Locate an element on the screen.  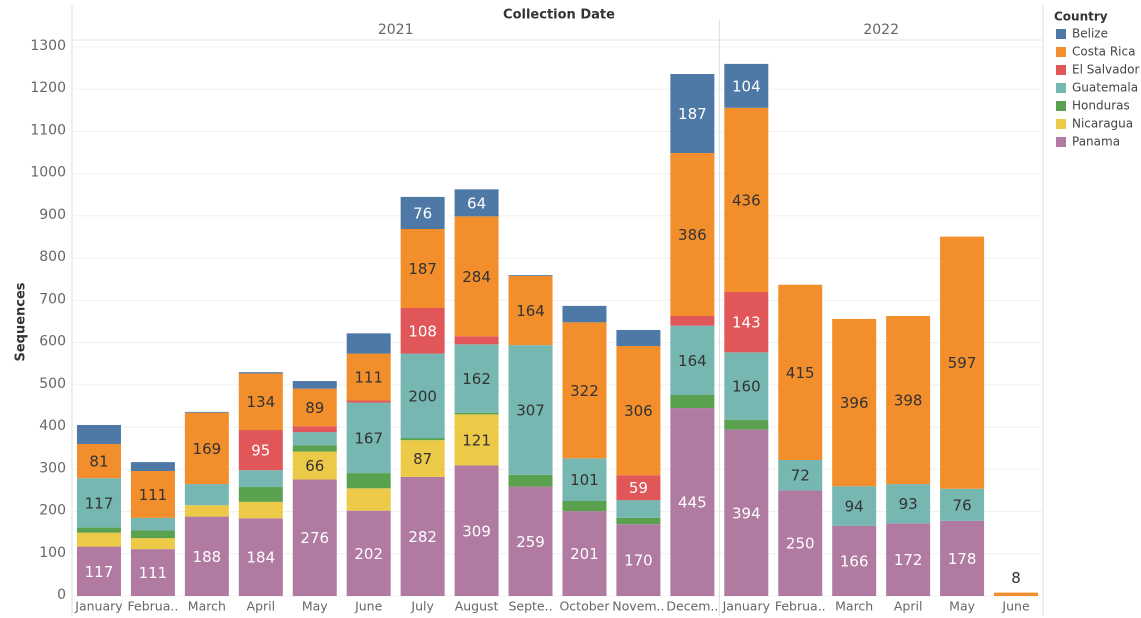
legend-label: Guatemala is located at coordinates (1105, 88).